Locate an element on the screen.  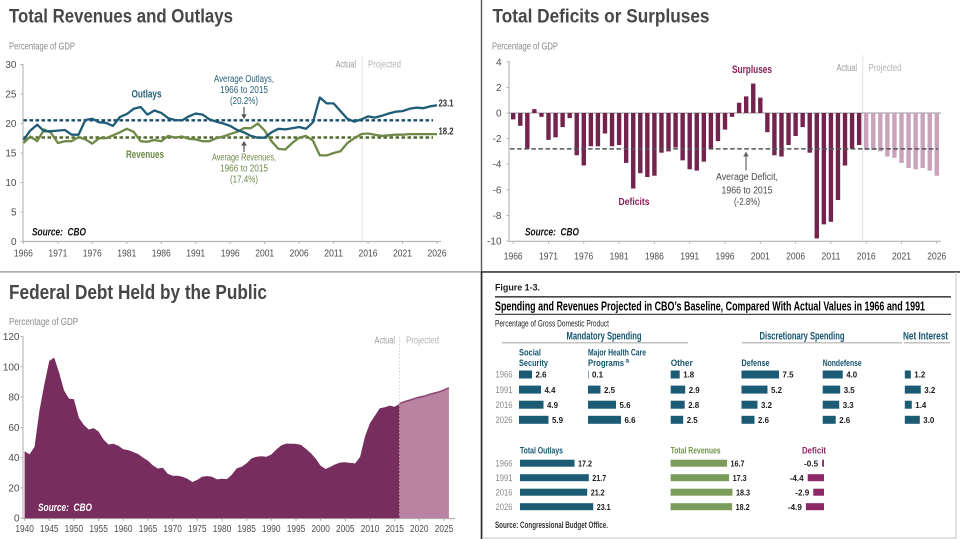
svg-text: Source: CBO is located at coordinates (552, 233).